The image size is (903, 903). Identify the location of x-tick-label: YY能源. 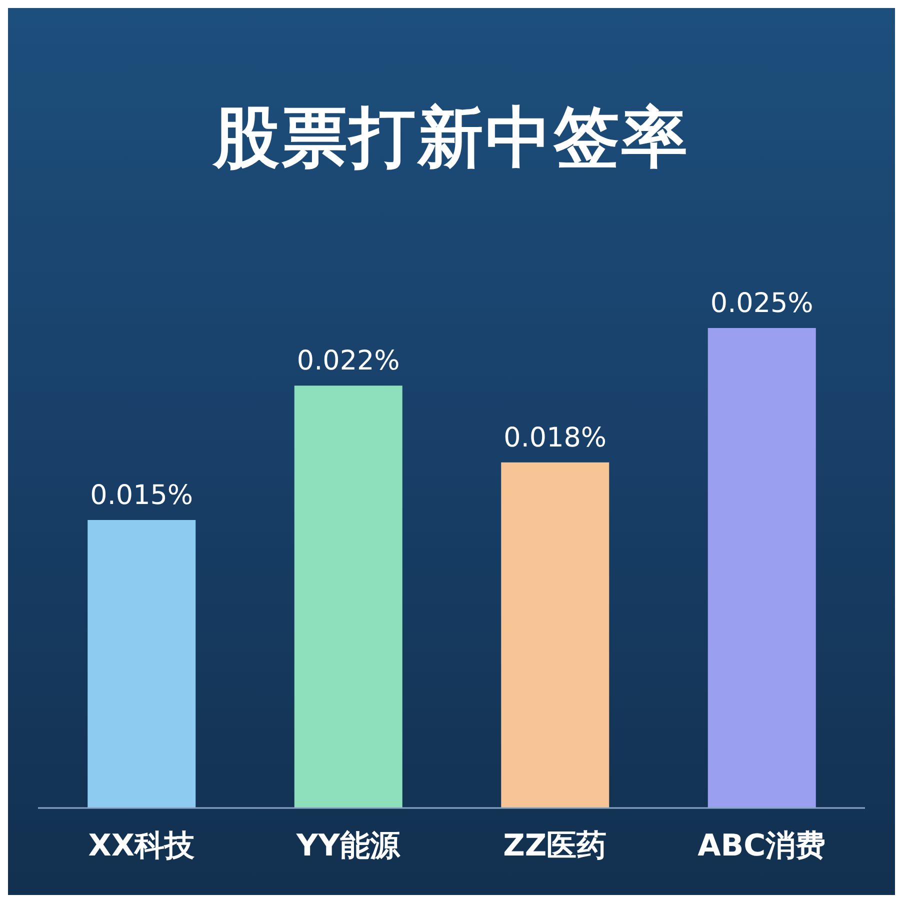
(348, 846).